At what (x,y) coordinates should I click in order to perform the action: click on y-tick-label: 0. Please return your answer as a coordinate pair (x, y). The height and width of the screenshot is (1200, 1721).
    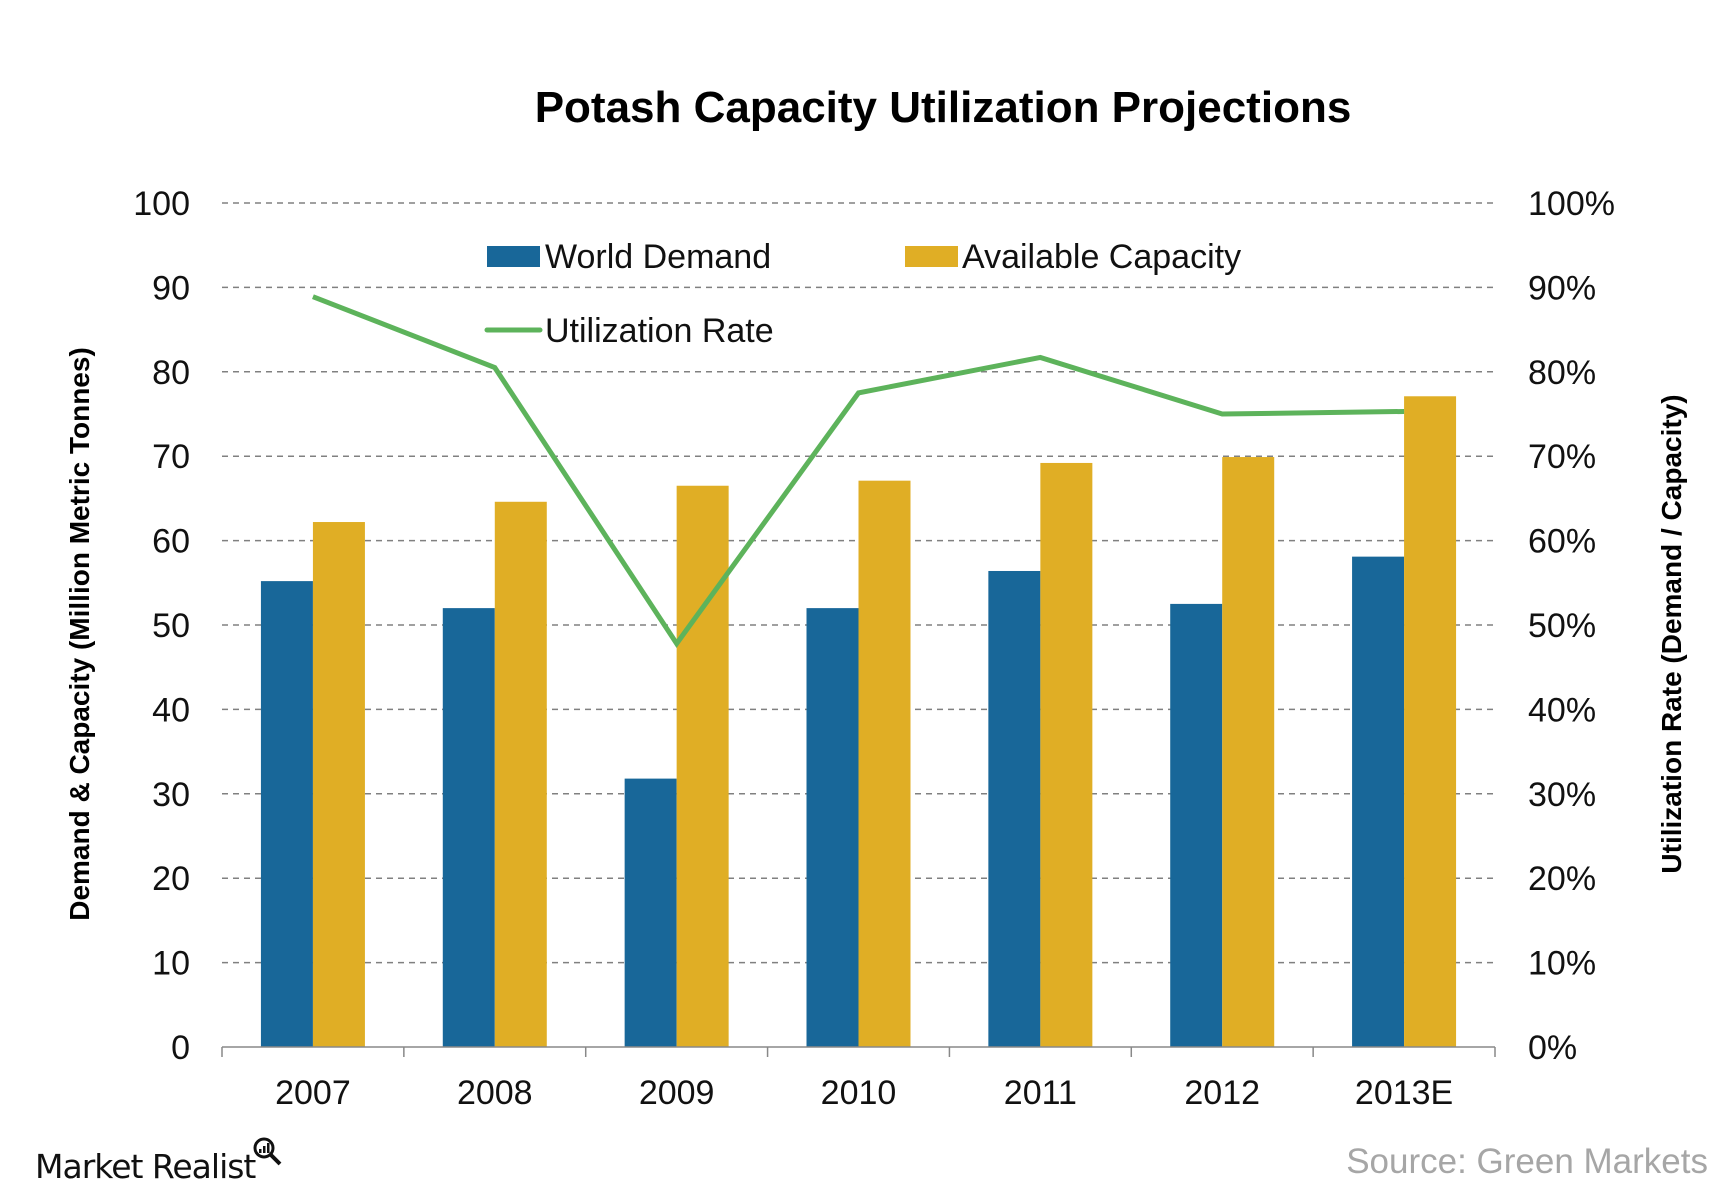
    Looking at the image, I should click on (180, 1048).